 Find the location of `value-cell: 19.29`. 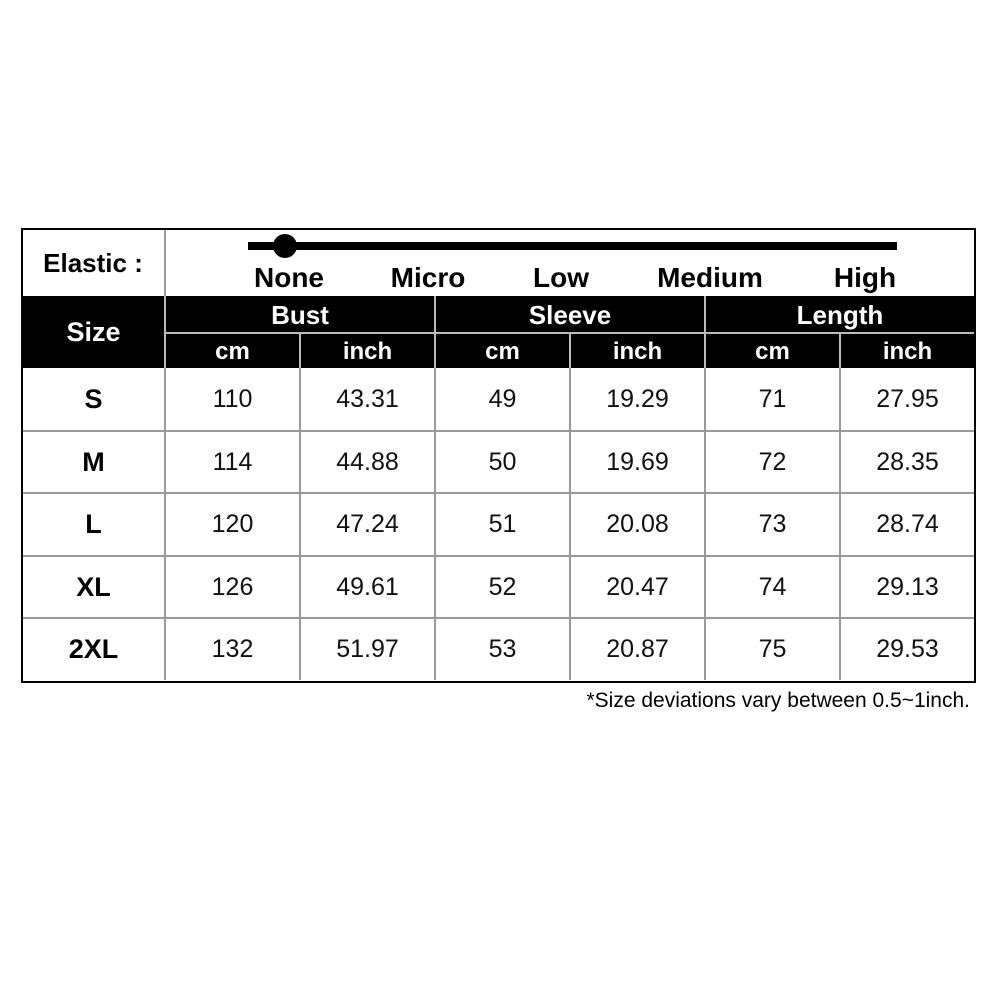

value-cell: 19.29 is located at coordinates (637, 399).